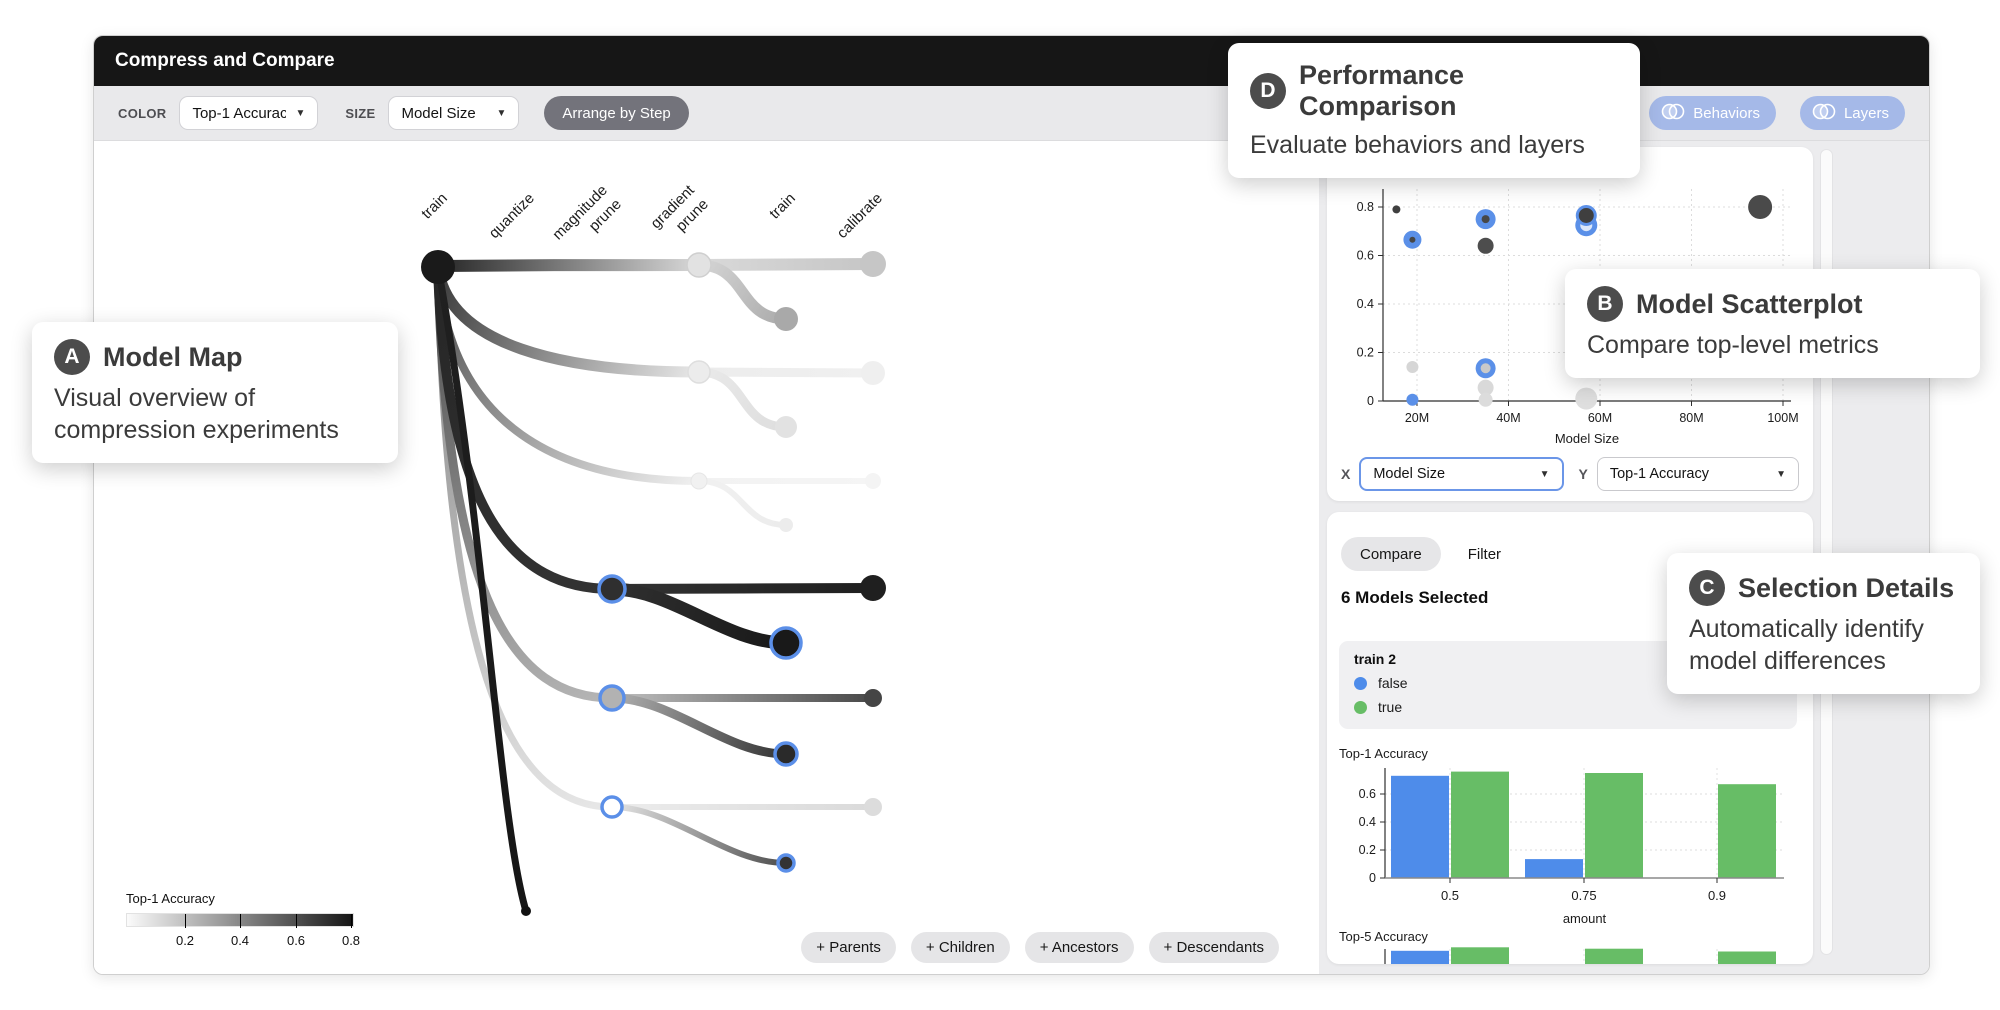  I want to click on size-label: SIZE, so click(360, 113).